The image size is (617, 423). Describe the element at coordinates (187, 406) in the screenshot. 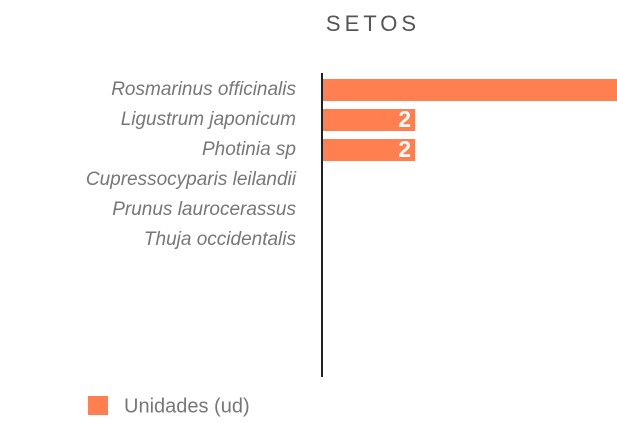

I see `legend-label: Unidades (ud)` at that location.